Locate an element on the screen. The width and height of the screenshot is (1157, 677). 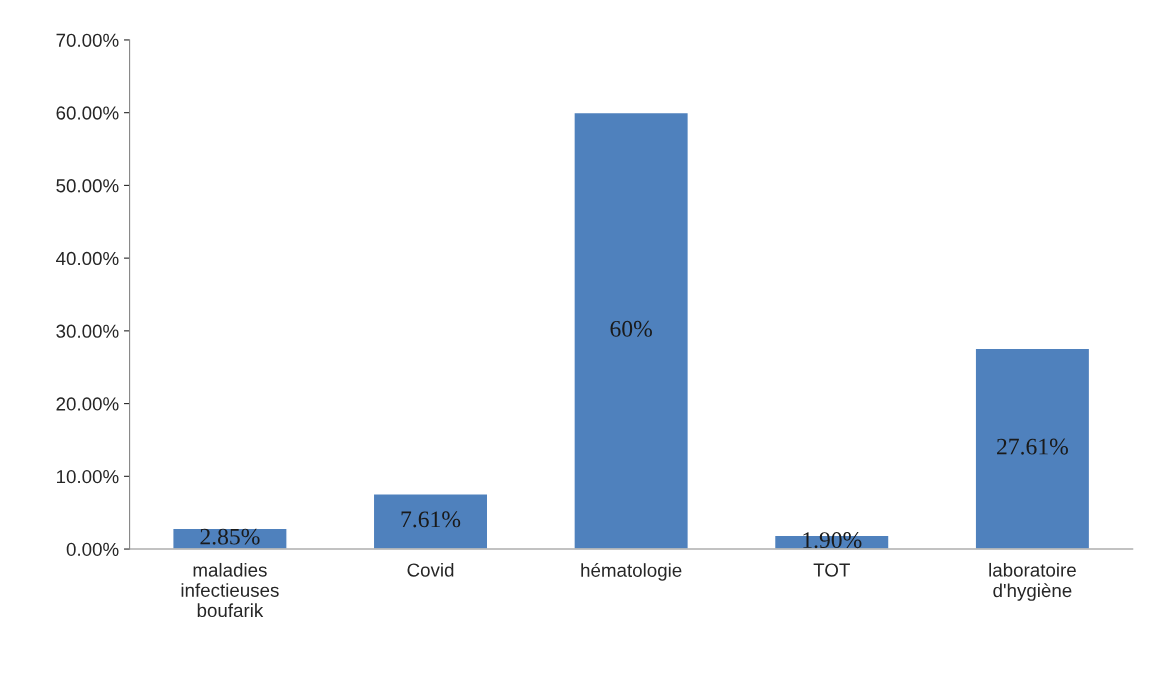
x-tick-label: laboratoire d'hygiène is located at coordinates (1032, 581).